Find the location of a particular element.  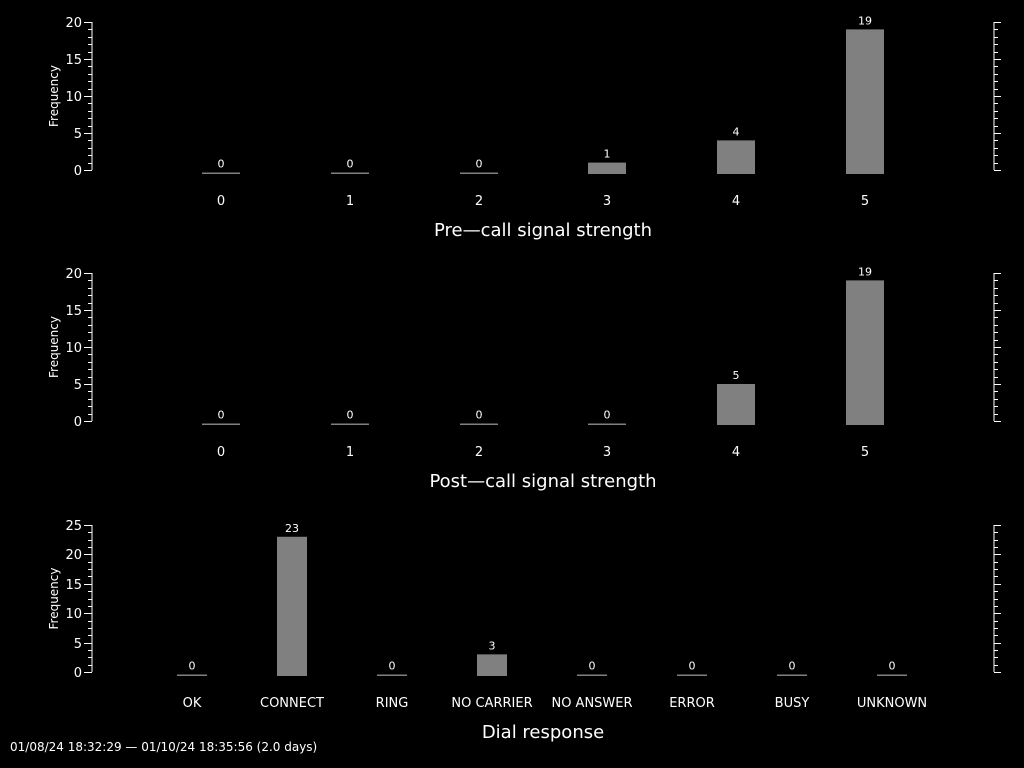

bar-busy is located at coordinates (792, 675).